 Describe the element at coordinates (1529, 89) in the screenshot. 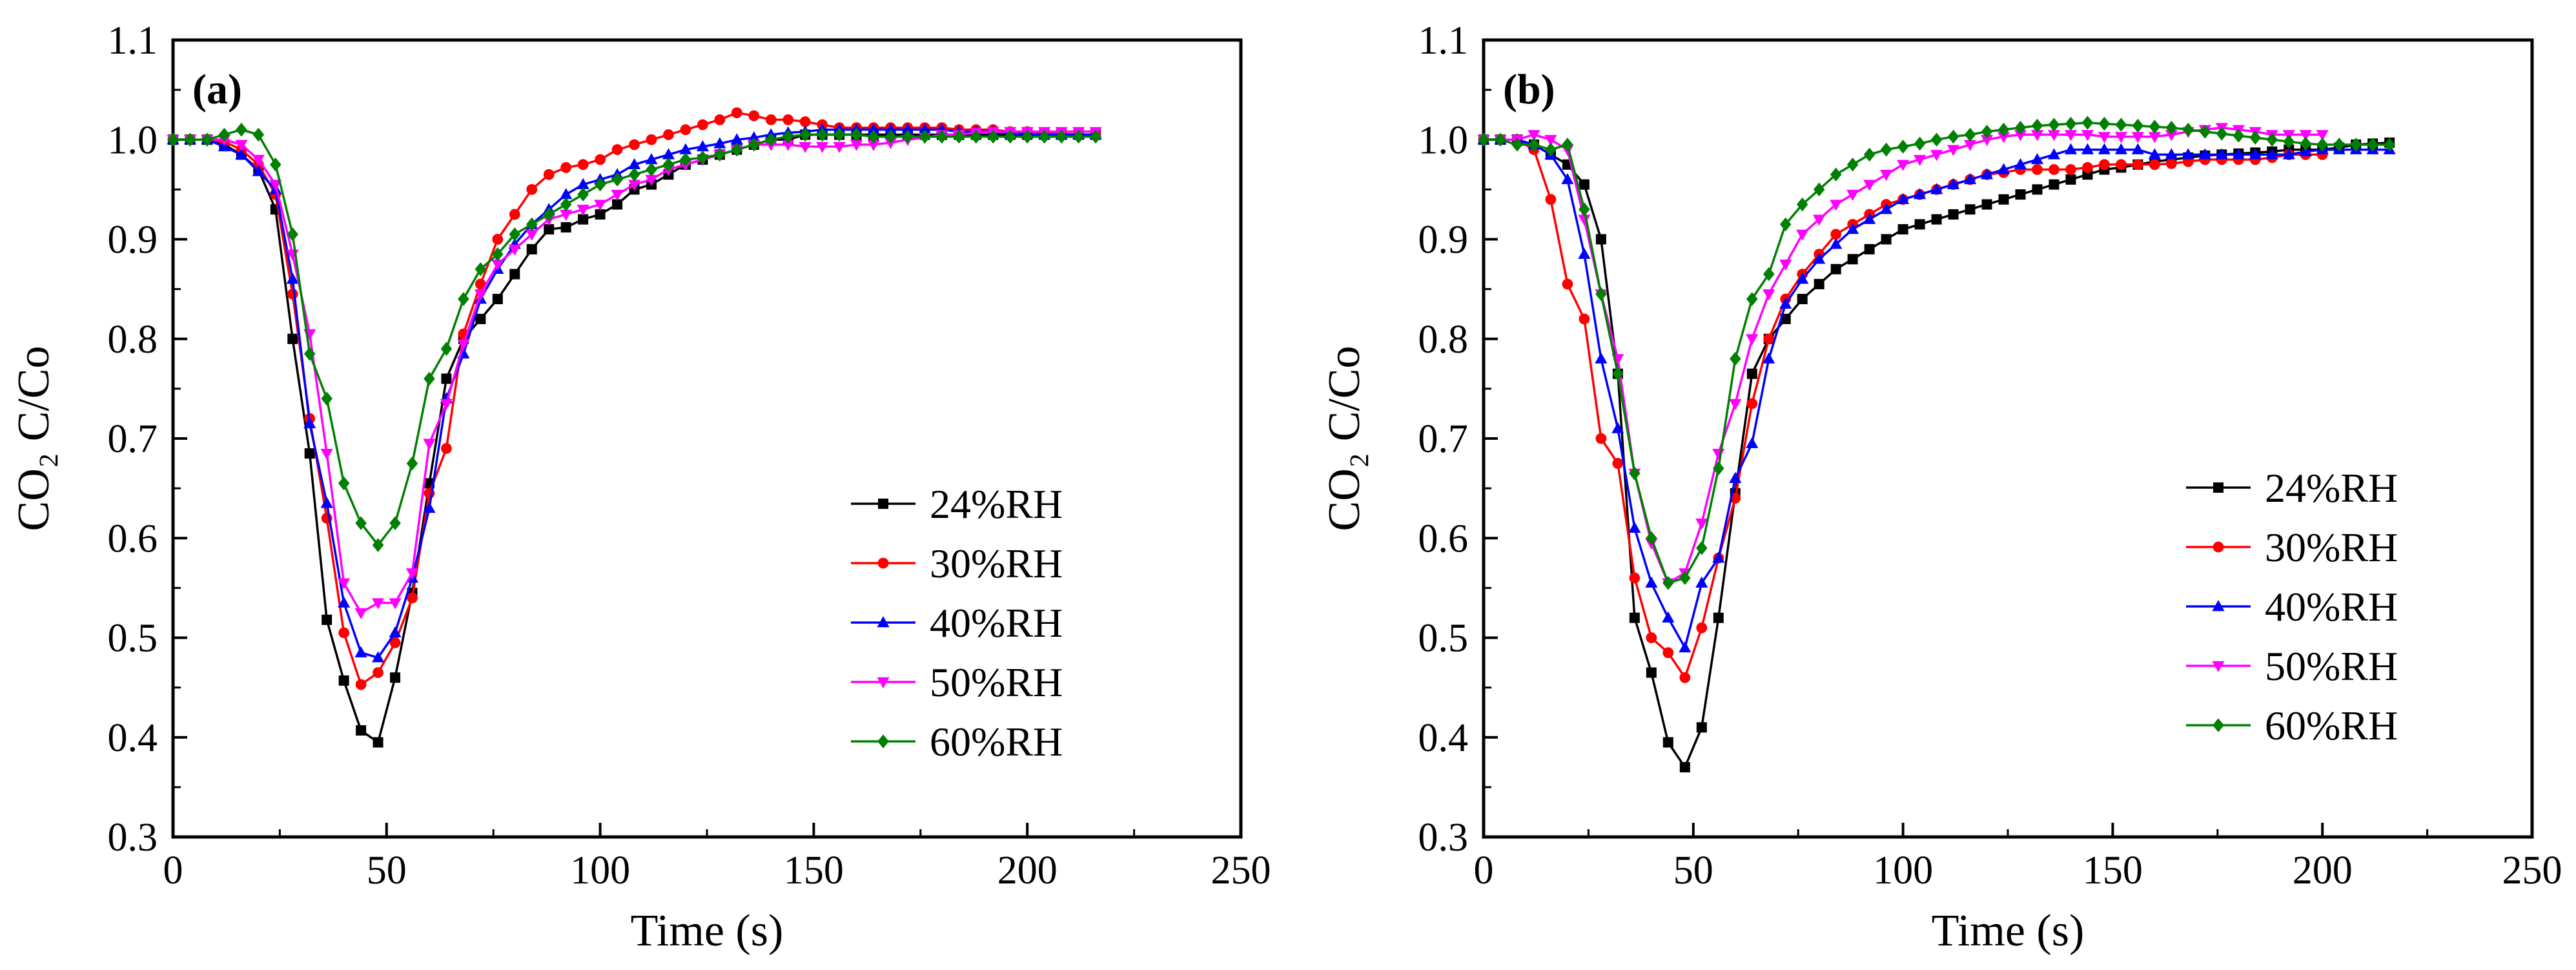

I see `panel-label: (b)` at that location.